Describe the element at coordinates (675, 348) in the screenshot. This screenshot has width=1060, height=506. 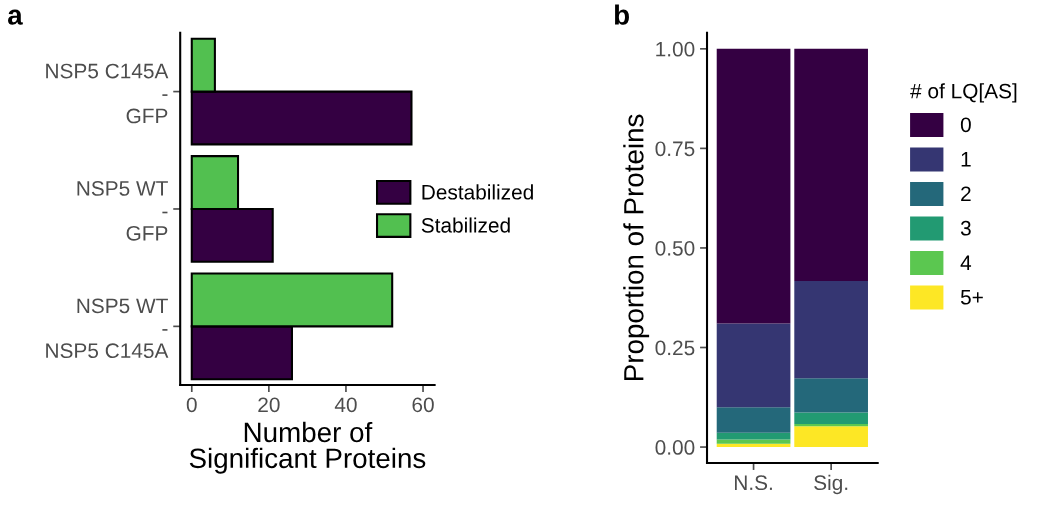
I see `y-tick-label: 0.25` at that location.